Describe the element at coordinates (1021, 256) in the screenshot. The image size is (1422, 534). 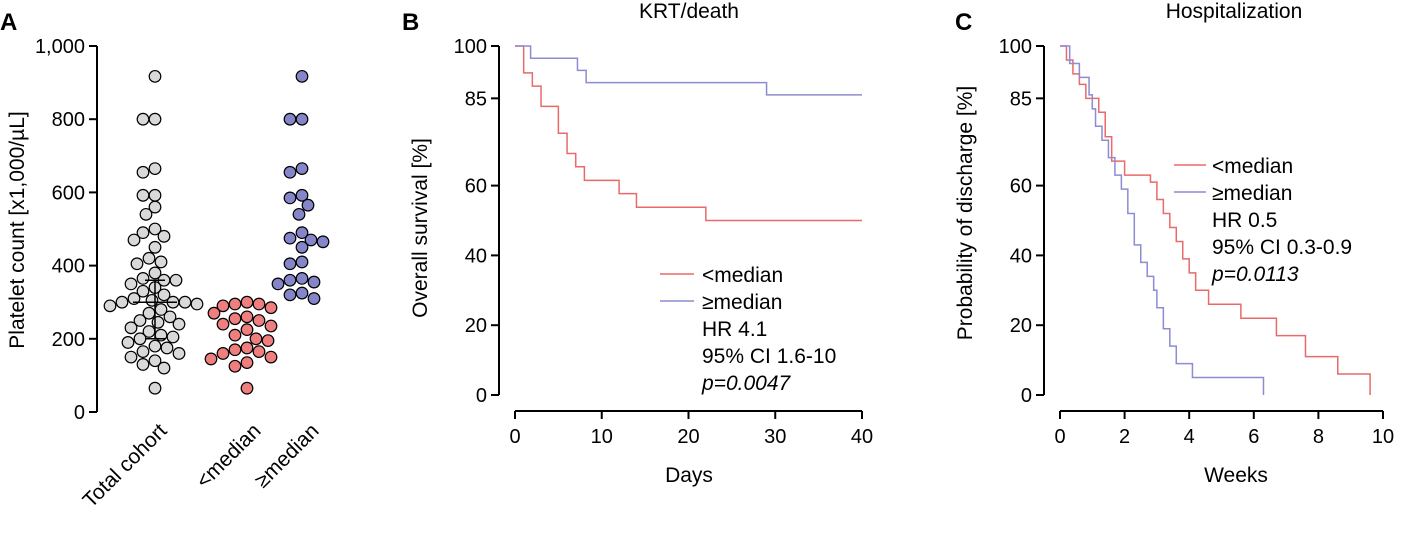
I see `panel-c-ytick-label: 40` at that location.